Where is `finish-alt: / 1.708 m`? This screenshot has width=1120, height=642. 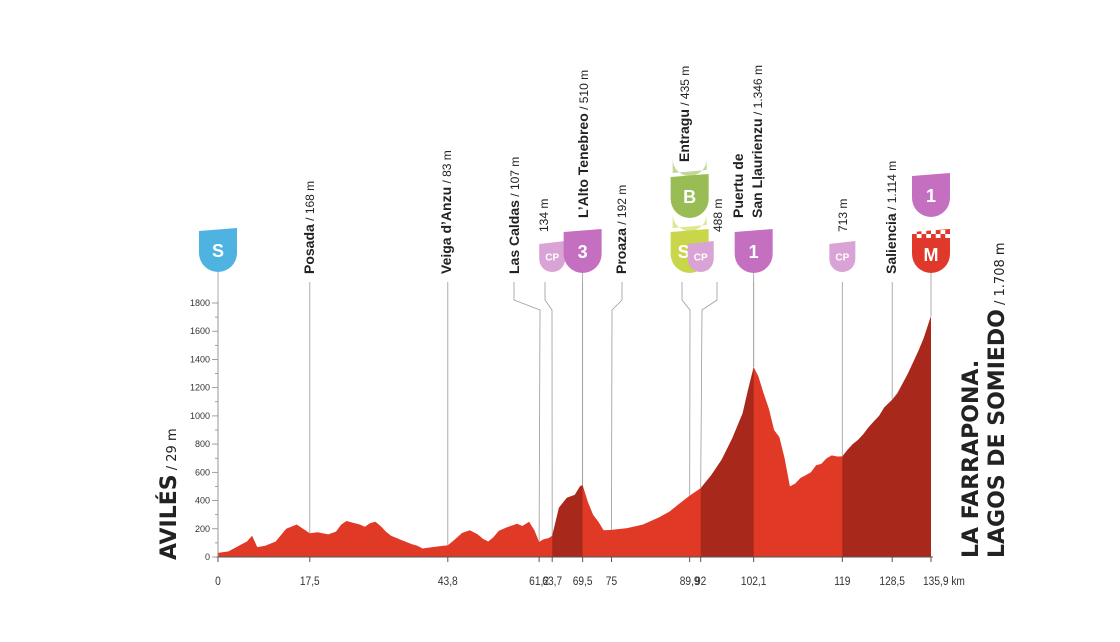
finish-alt: / 1.708 m is located at coordinates (1000, 275).